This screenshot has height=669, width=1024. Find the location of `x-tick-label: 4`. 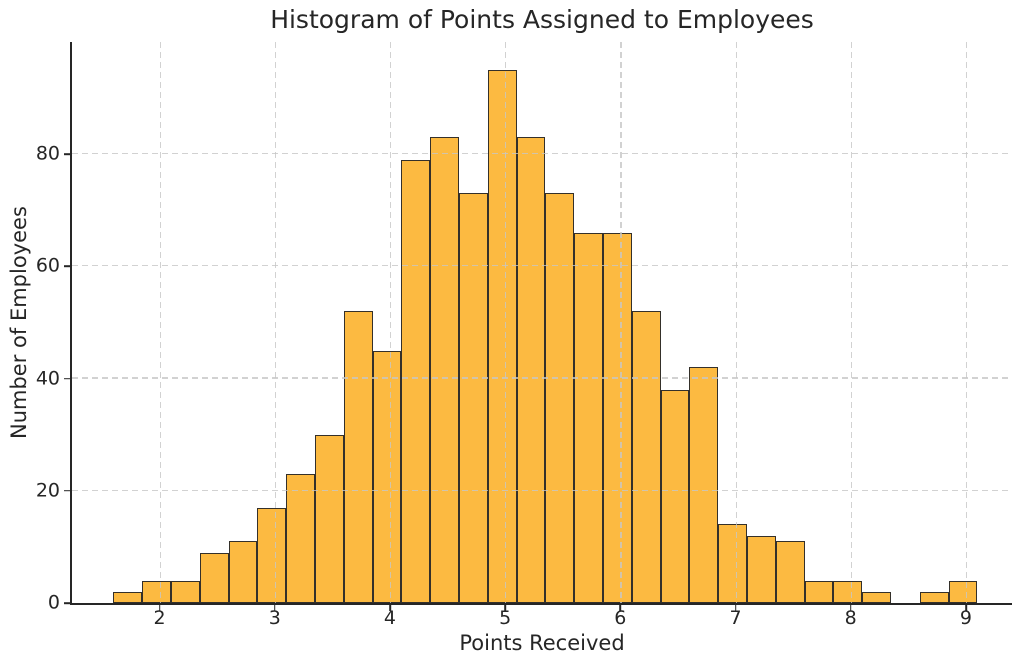

x-tick-label: 4 is located at coordinates (389, 618).